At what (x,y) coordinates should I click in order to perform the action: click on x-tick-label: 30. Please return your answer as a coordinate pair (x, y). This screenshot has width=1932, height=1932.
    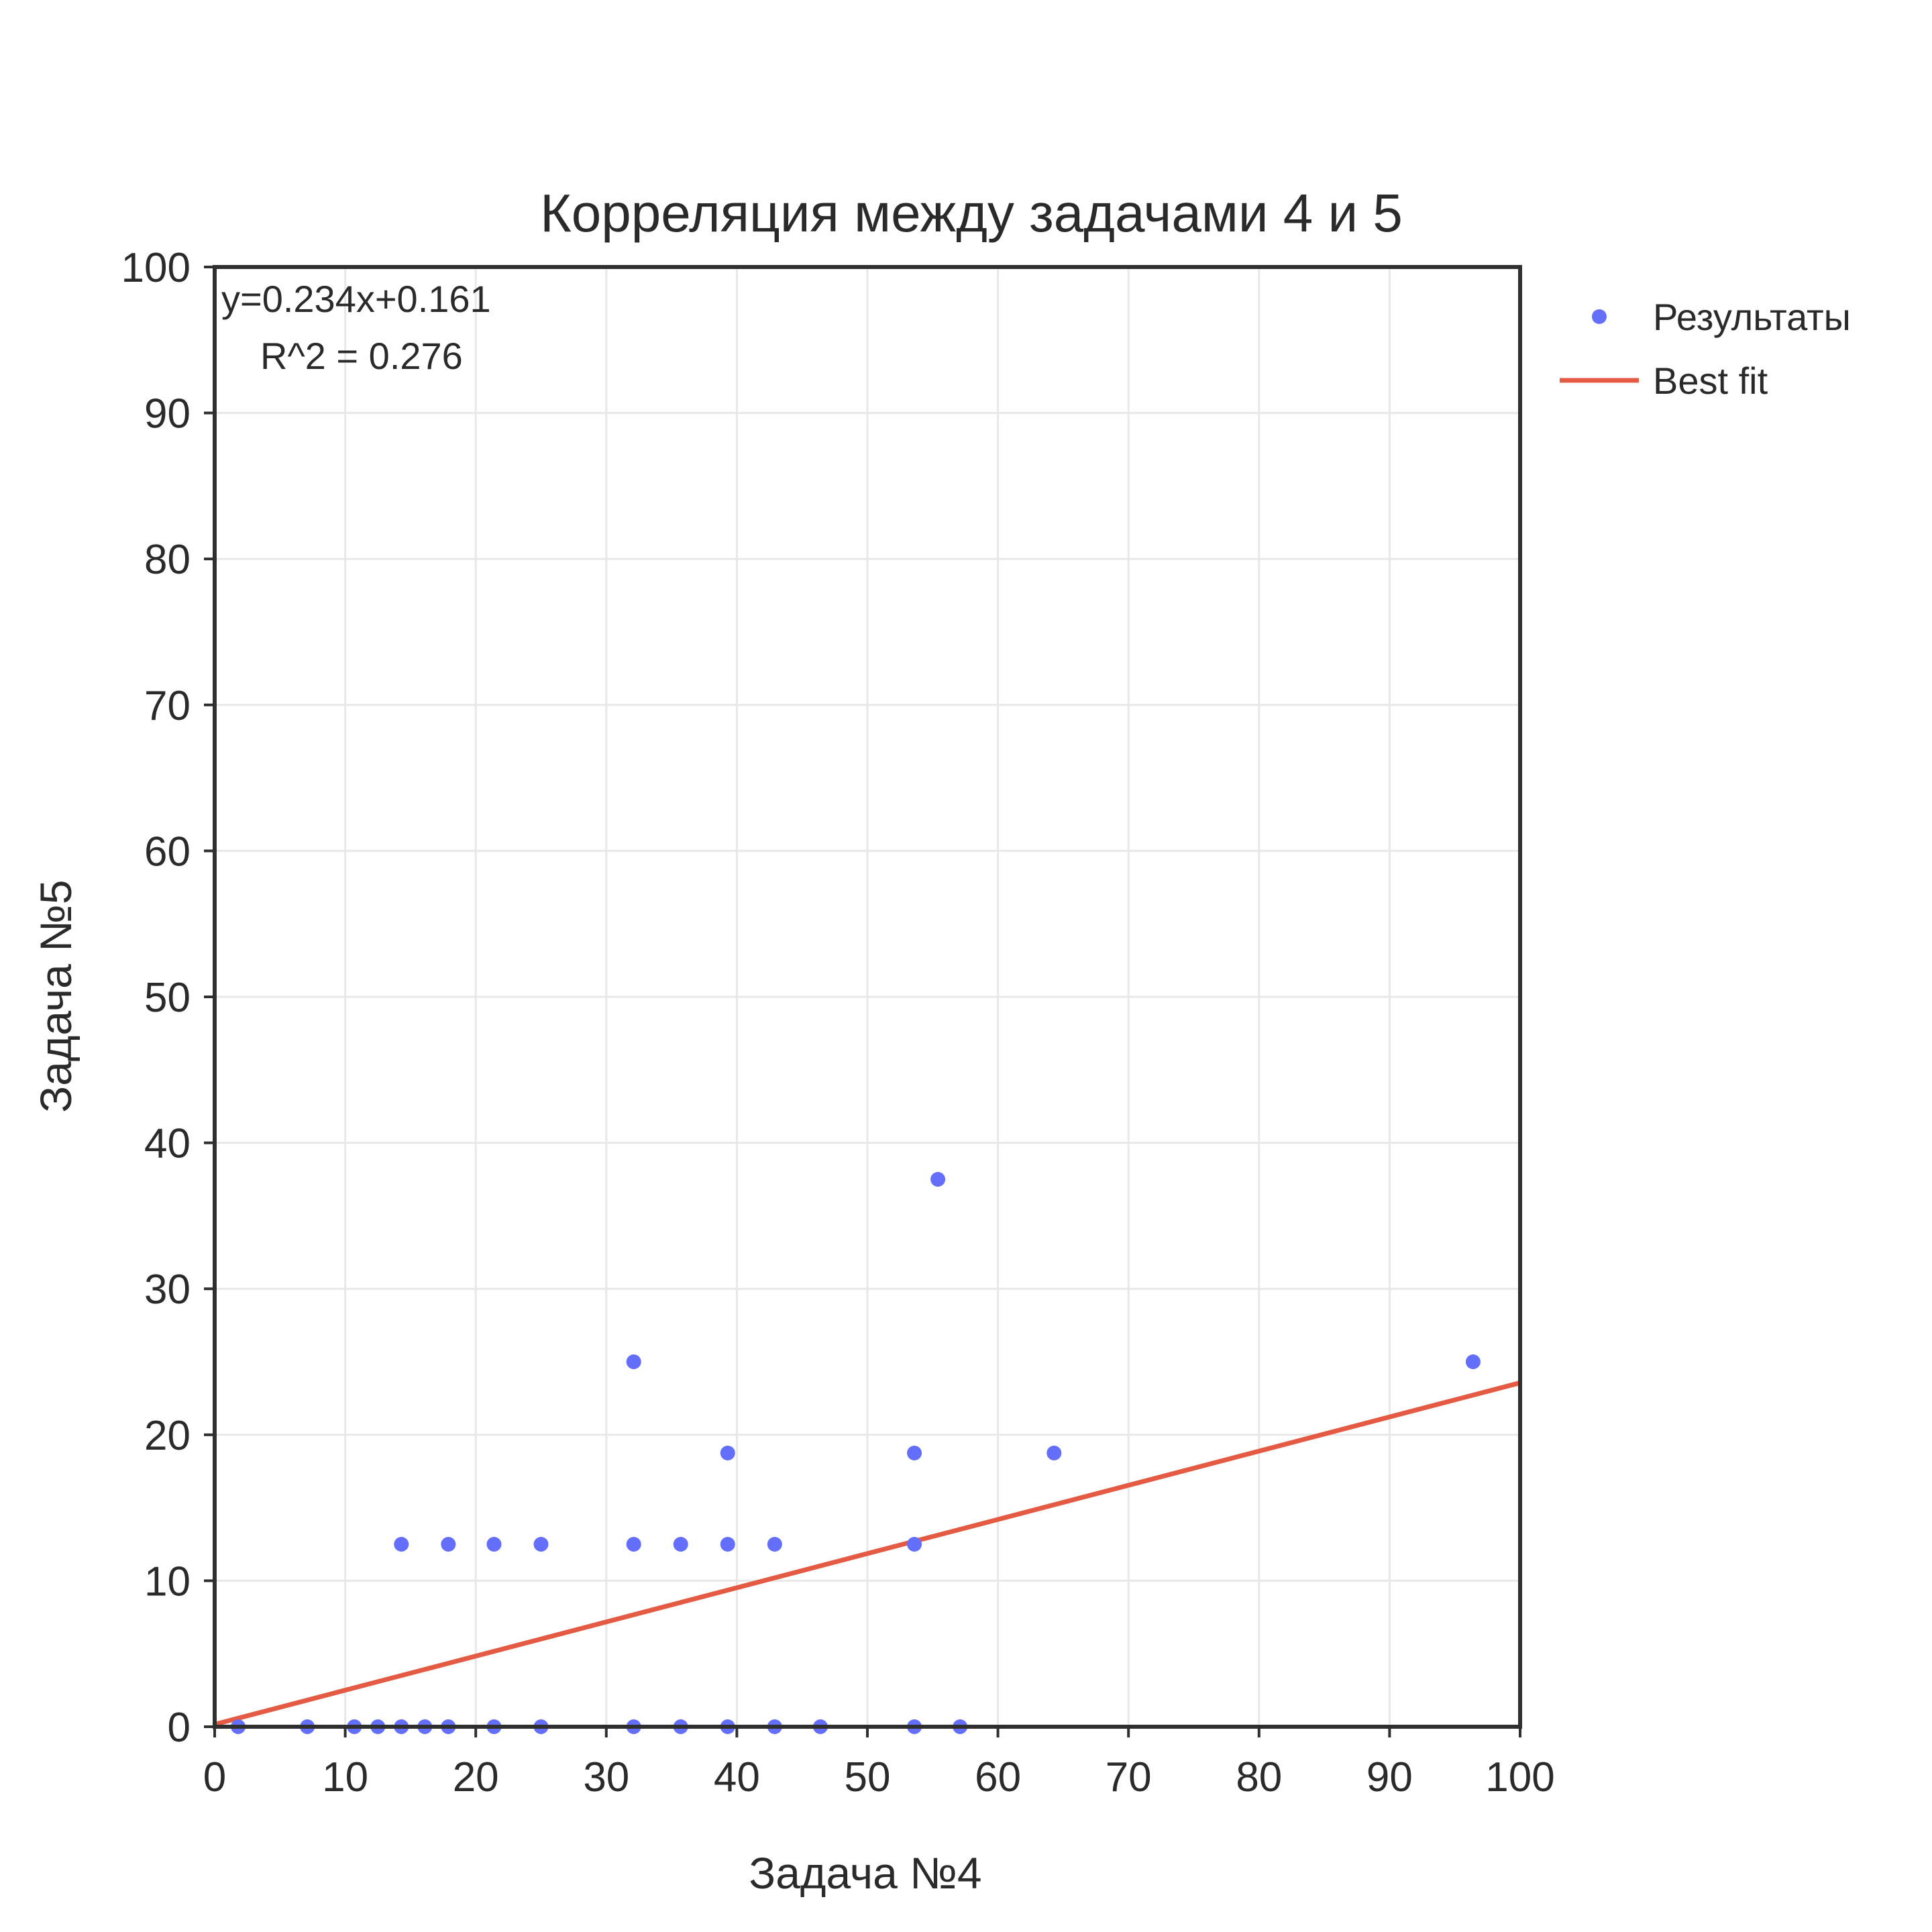
    Looking at the image, I should click on (606, 1777).